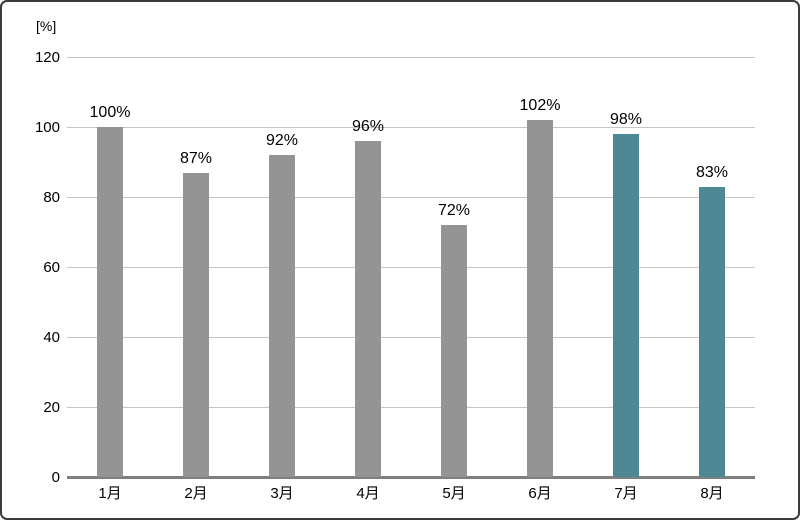 This screenshot has width=800, height=520. Describe the element at coordinates (712, 331) in the screenshot. I see `bar-8月` at that location.